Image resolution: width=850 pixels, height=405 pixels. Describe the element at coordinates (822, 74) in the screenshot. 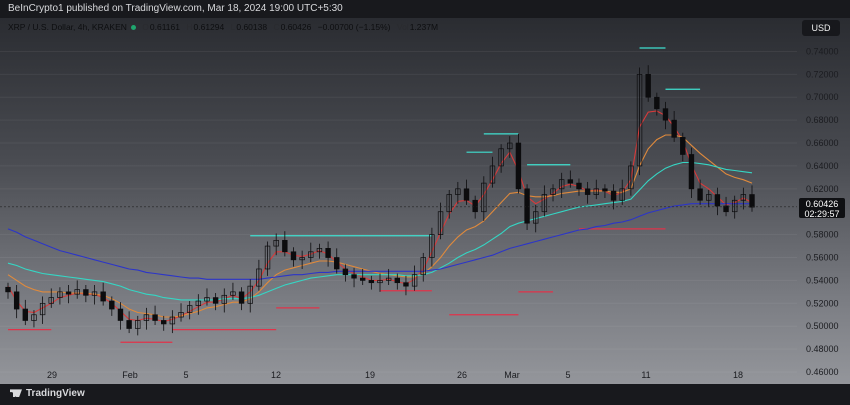

I see `y-tick-label: 0.72000` at that location.